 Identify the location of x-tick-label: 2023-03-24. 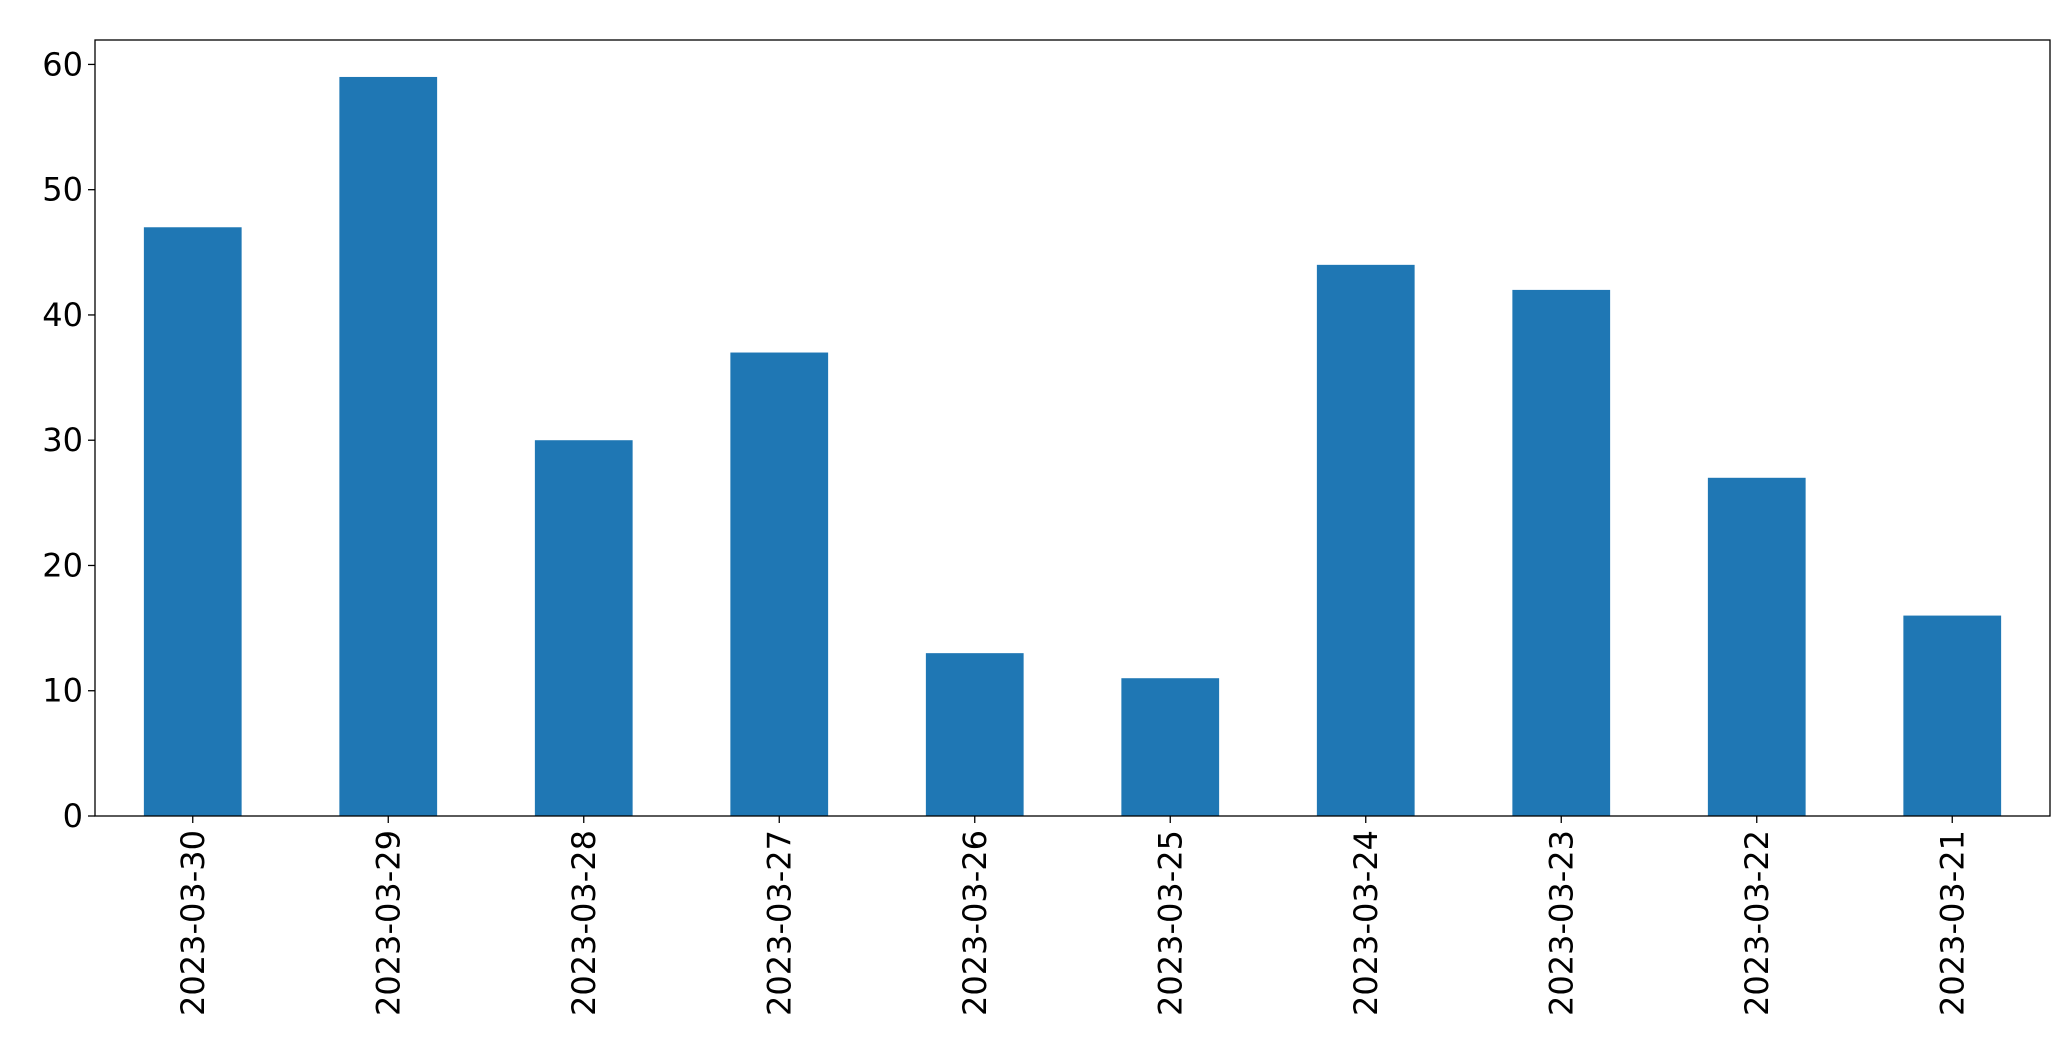
(1366, 923).